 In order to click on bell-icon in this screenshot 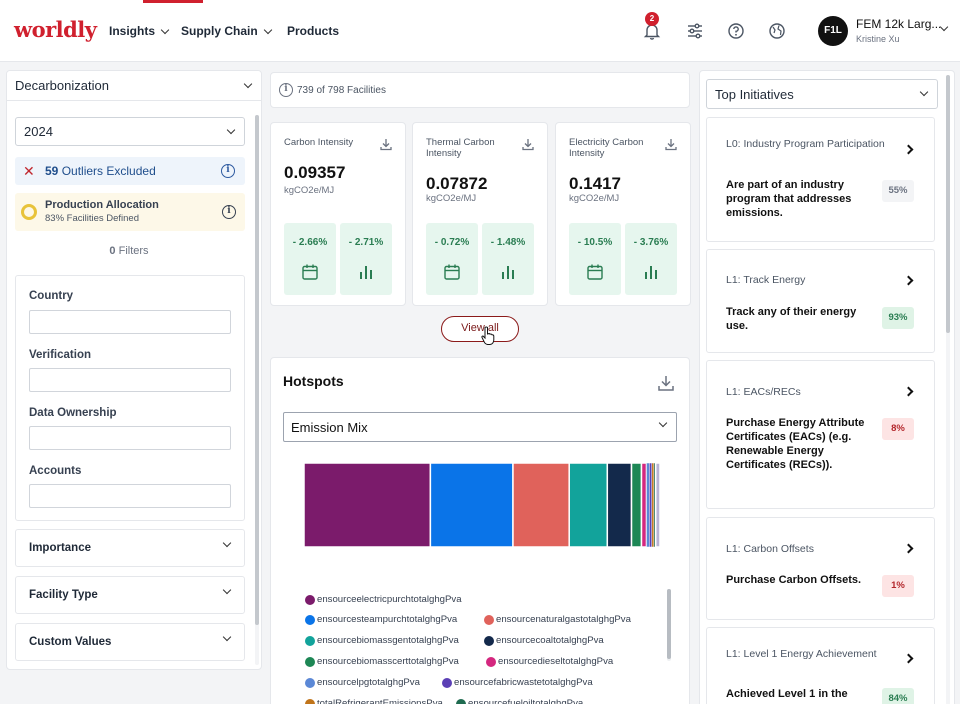, I will do `click(652, 31)`.